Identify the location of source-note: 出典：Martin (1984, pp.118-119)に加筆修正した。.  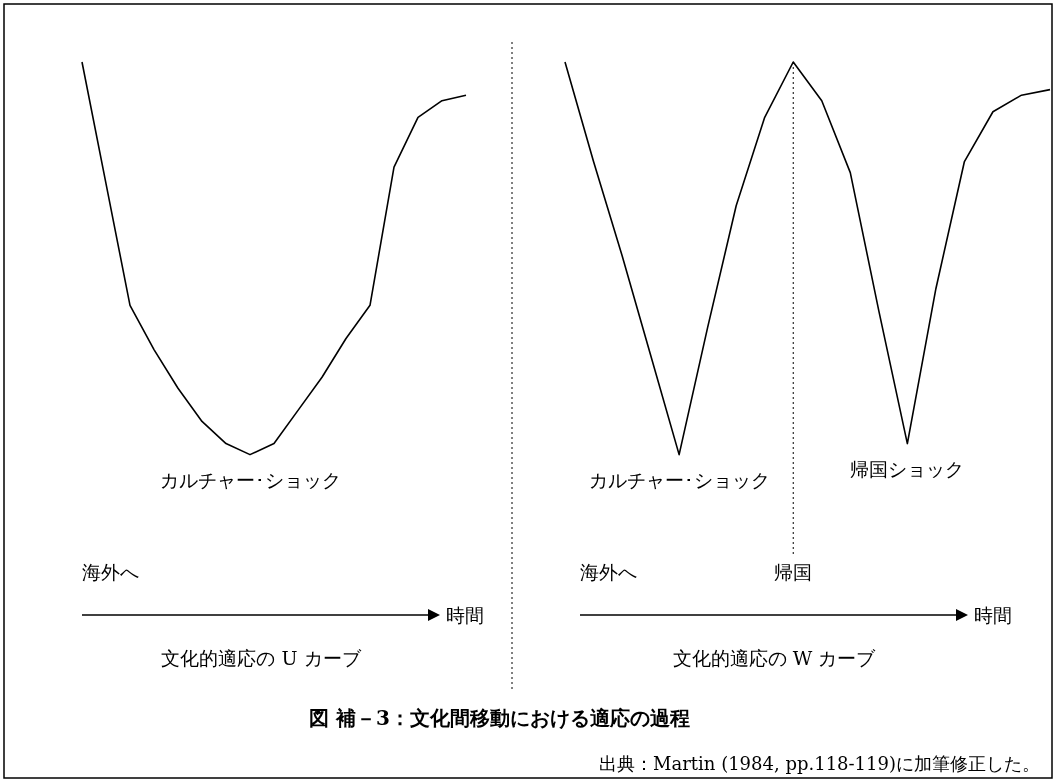
(819, 763).